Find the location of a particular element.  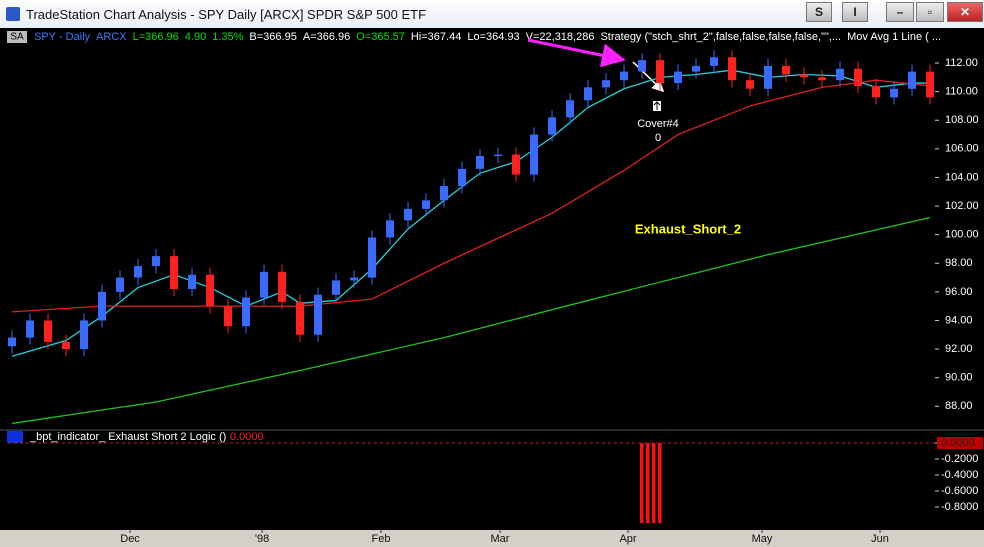

strategy-label: Exhaust_Short_2 is located at coordinates (688, 228).